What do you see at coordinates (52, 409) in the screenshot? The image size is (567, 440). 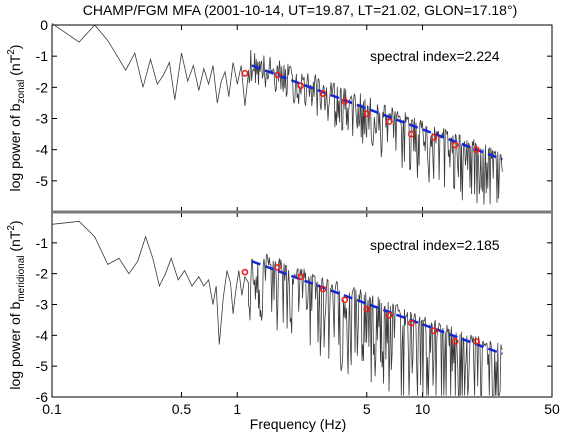 I see `x-tick-label: 0.1` at bounding box center [52, 409].